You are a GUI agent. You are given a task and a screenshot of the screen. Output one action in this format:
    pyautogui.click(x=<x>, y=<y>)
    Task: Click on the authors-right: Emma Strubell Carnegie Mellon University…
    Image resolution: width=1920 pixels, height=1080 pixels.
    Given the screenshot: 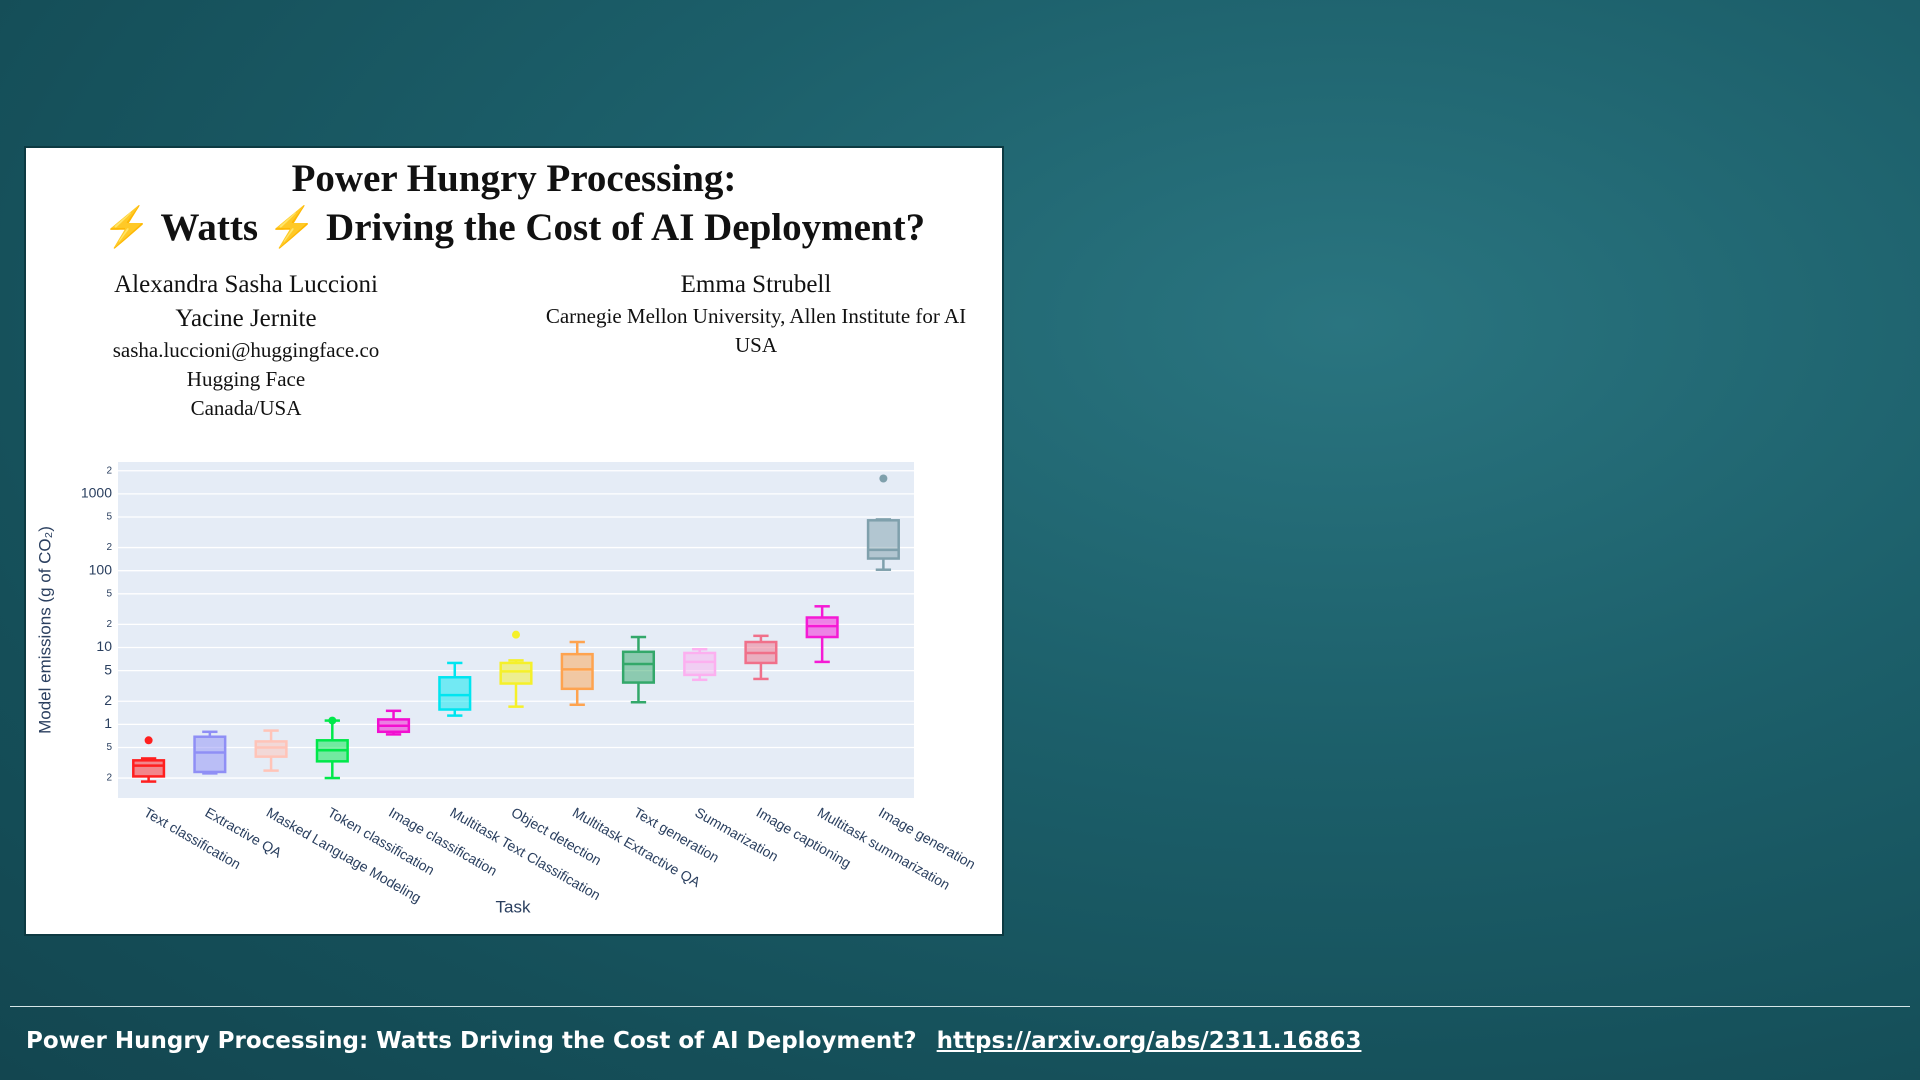 What is the action you would take?
    pyautogui.click(x=756, y=314)
    